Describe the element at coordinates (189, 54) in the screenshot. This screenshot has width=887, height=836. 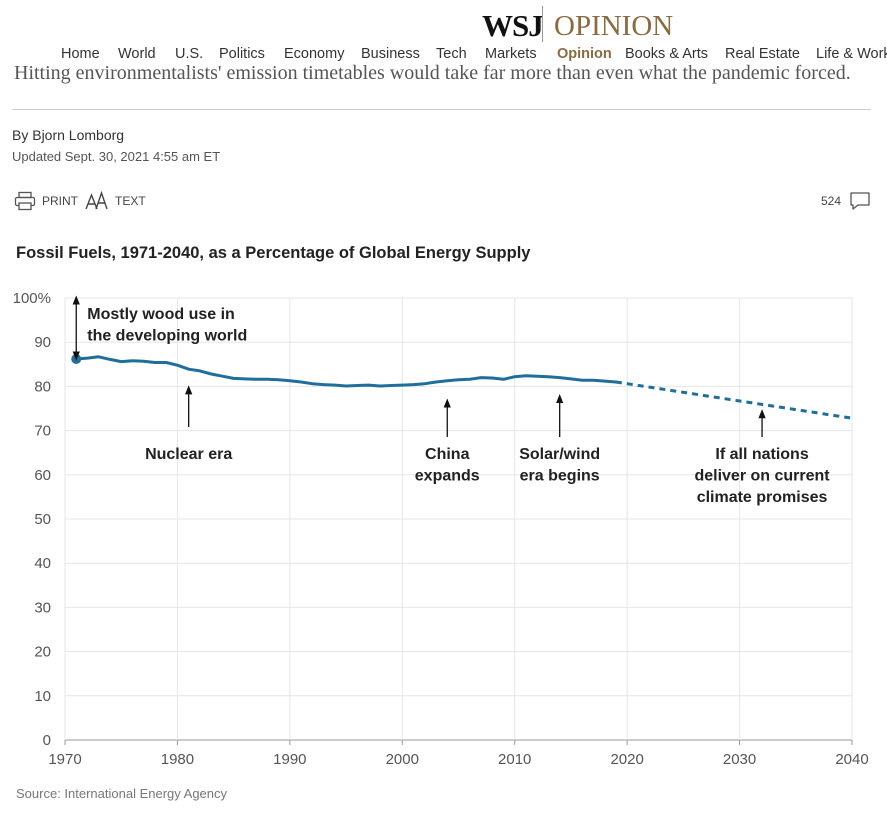
I see `nav-us: U.S.` at that location.